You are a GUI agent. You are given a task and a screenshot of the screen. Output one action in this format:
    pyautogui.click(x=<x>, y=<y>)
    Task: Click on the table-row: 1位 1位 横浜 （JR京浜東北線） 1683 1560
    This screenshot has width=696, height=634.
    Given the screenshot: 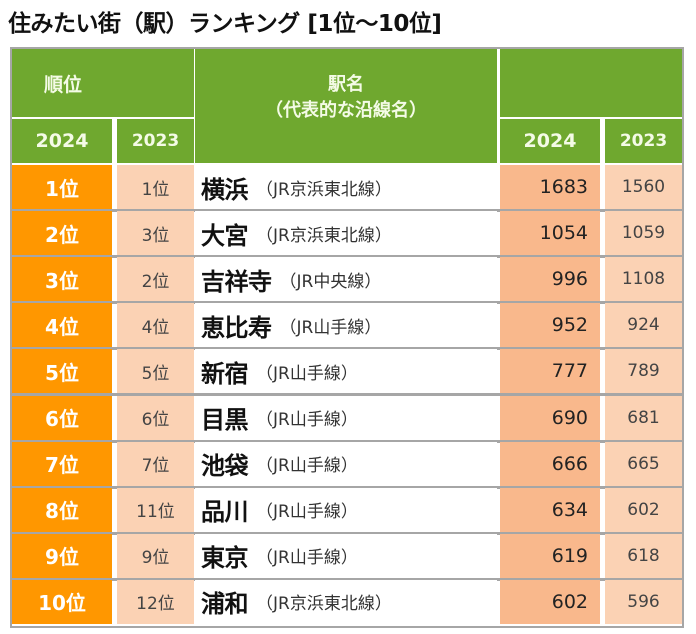 What is the action you would take?
    pyautogui.click(x=347, y=187)
    